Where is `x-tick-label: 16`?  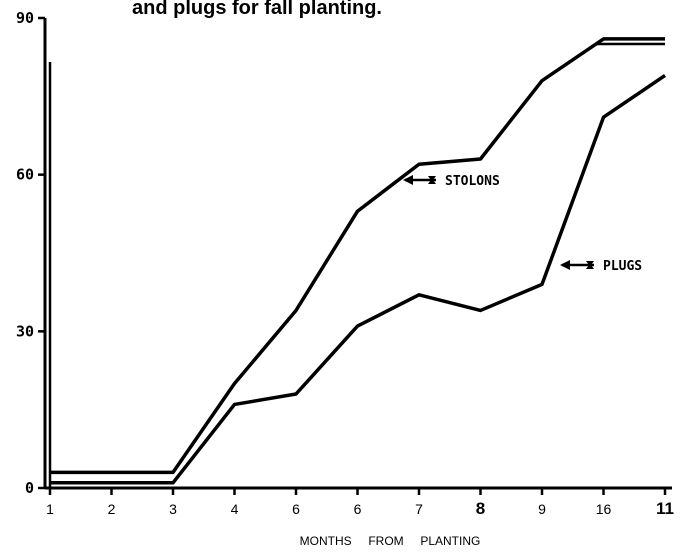 x-tick-label: 16 is located at coordinates (604, 509).